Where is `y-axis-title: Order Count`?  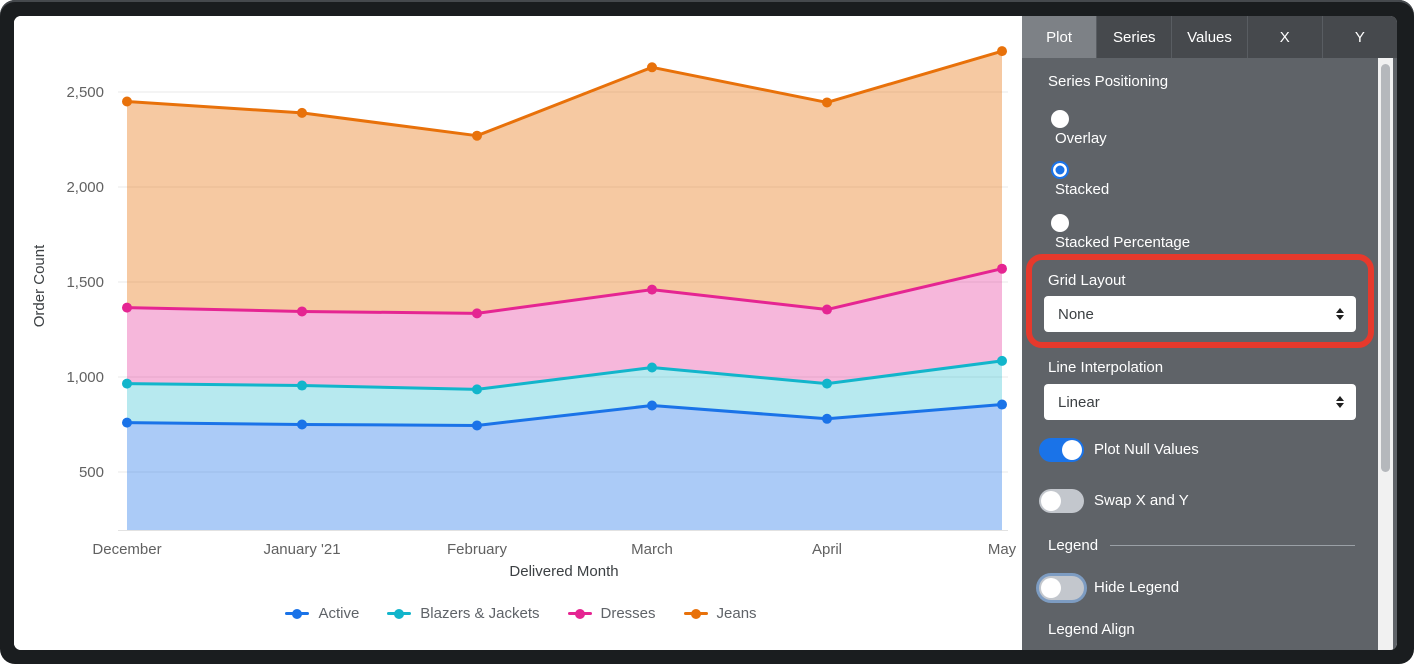 y-axis-title: Order Count is located at coordinates (39, 285).